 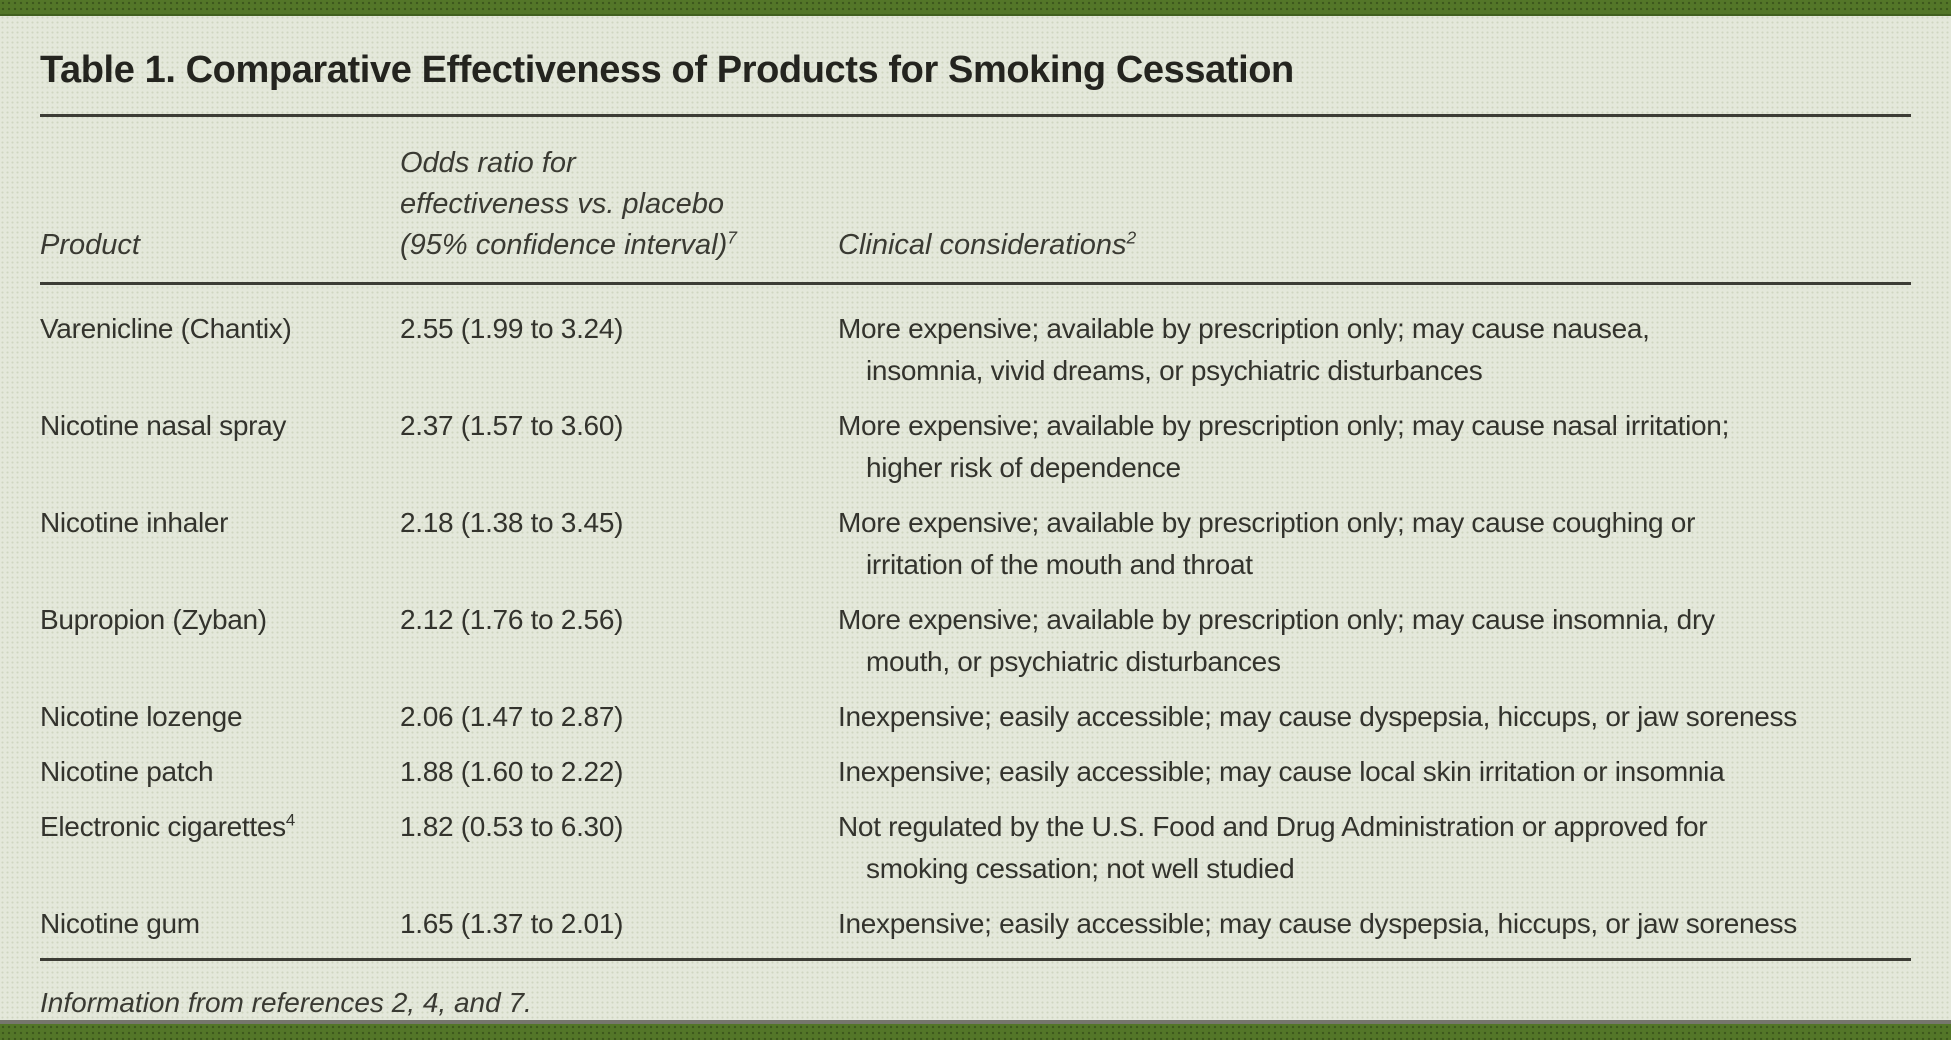 I want to click on odds-ratio-cell: 1.82 (0.53 to 6.30), so click(x=512, y=827).